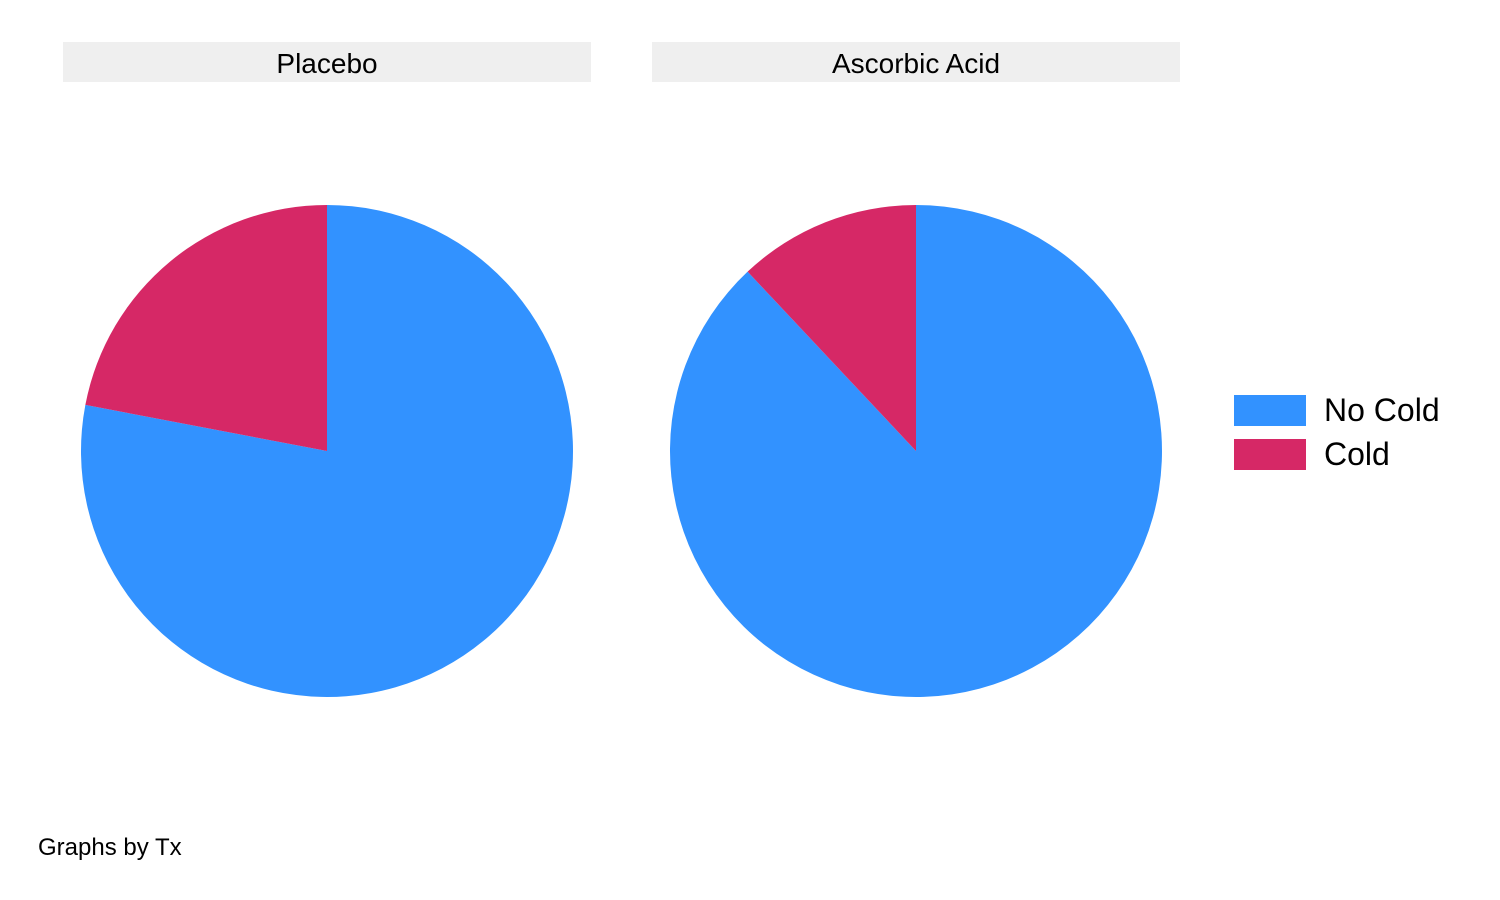 This screenshot has width=1500, height=900. What do you see at coordinates (327, 62) in the screenshot?
I see `panel-title: Placebo` at bounding box center [327, 62].